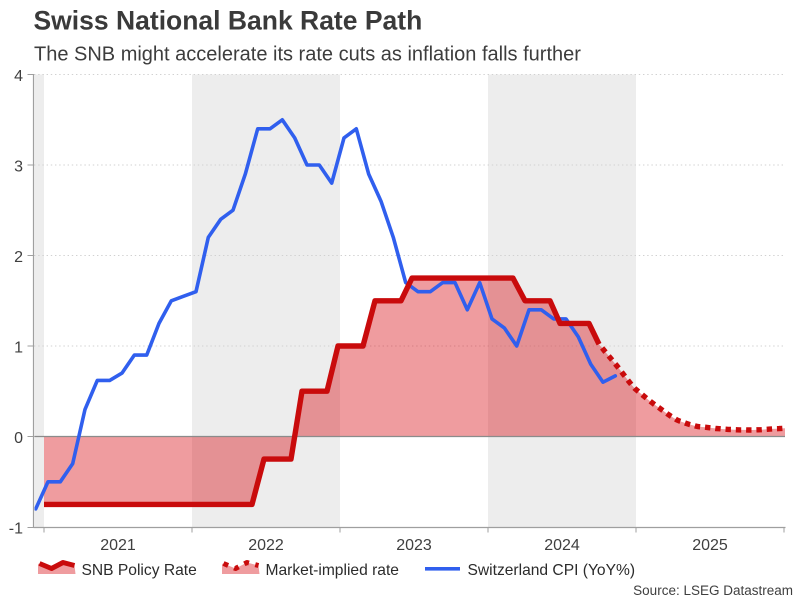  I want to click on svg-text: 2025, so click(710, 545).